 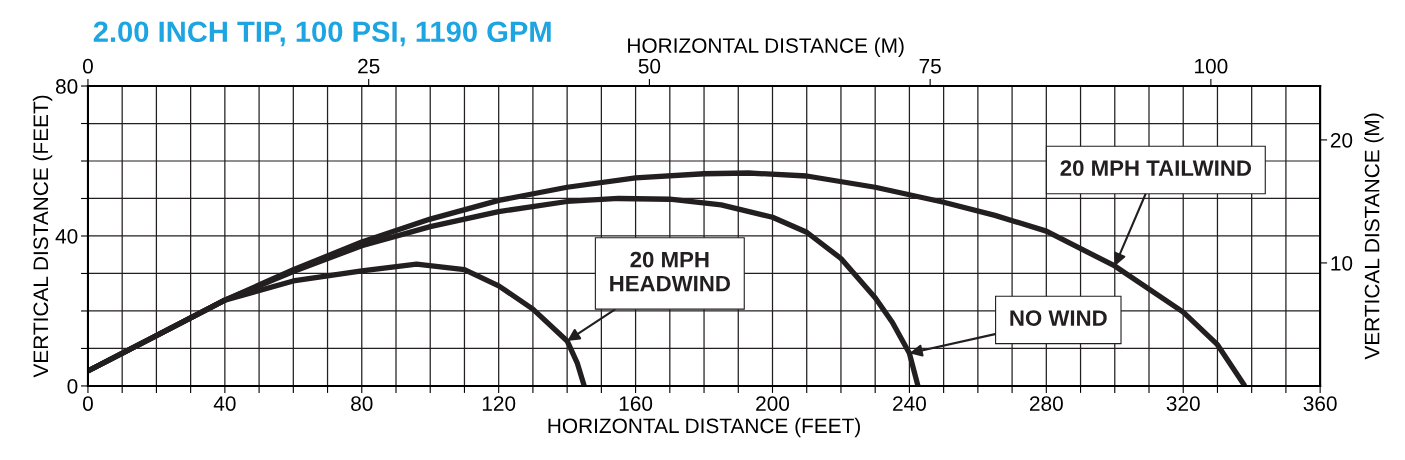 I want to click on chart-title: 2.00 INCH TIP, 100 PSI, 1190 GPM, so click(x=322, y=34).